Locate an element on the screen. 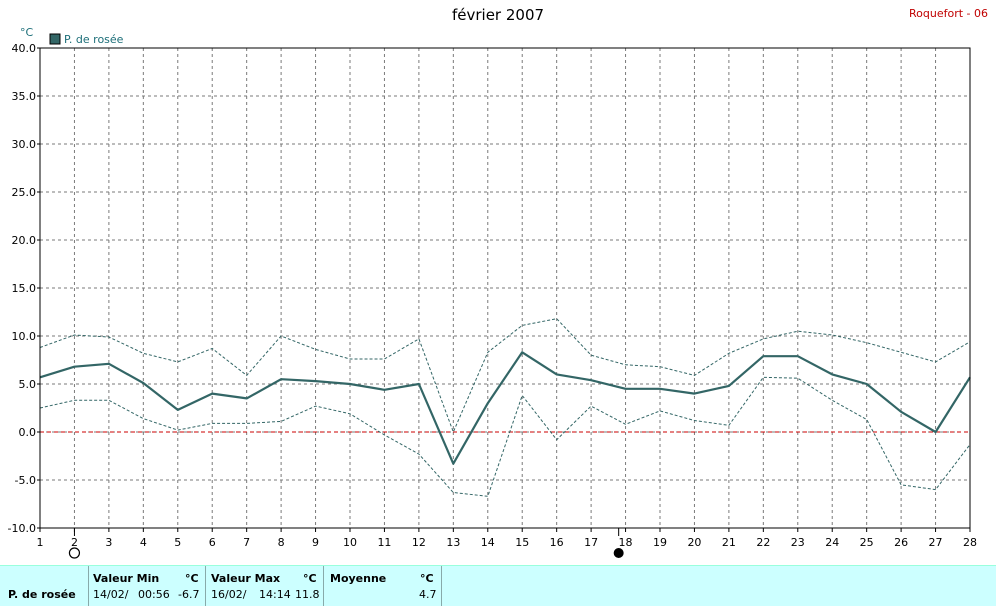 This screenshot has width=996, height=606. y-axis-unit: °C is located at coordinates (27, 32).